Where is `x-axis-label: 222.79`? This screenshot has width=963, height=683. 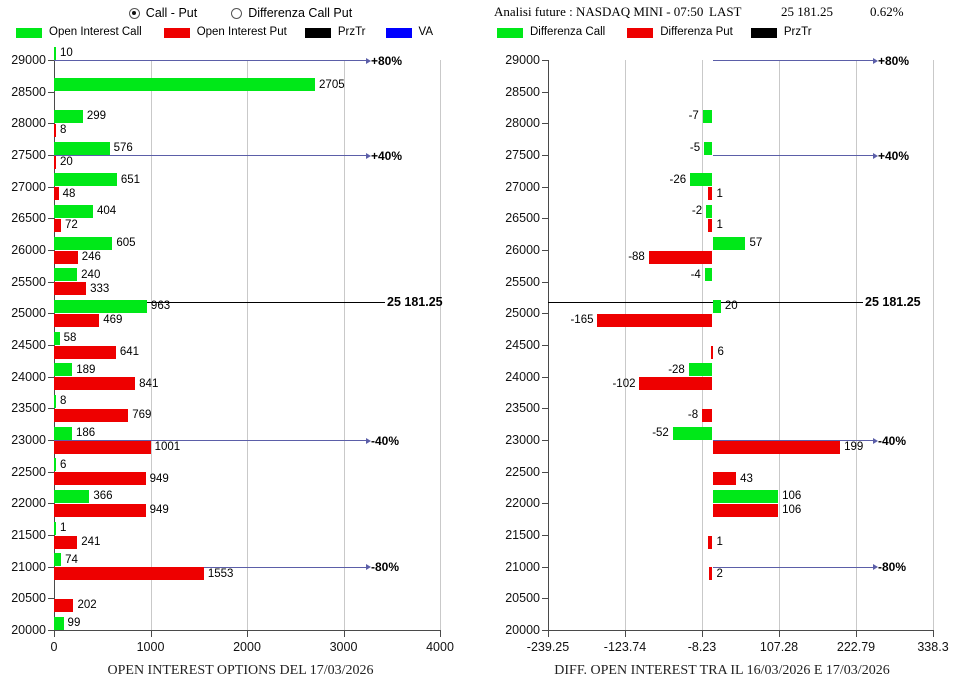 x-axis-label: 222.79 is located at coordinates (856, 647).